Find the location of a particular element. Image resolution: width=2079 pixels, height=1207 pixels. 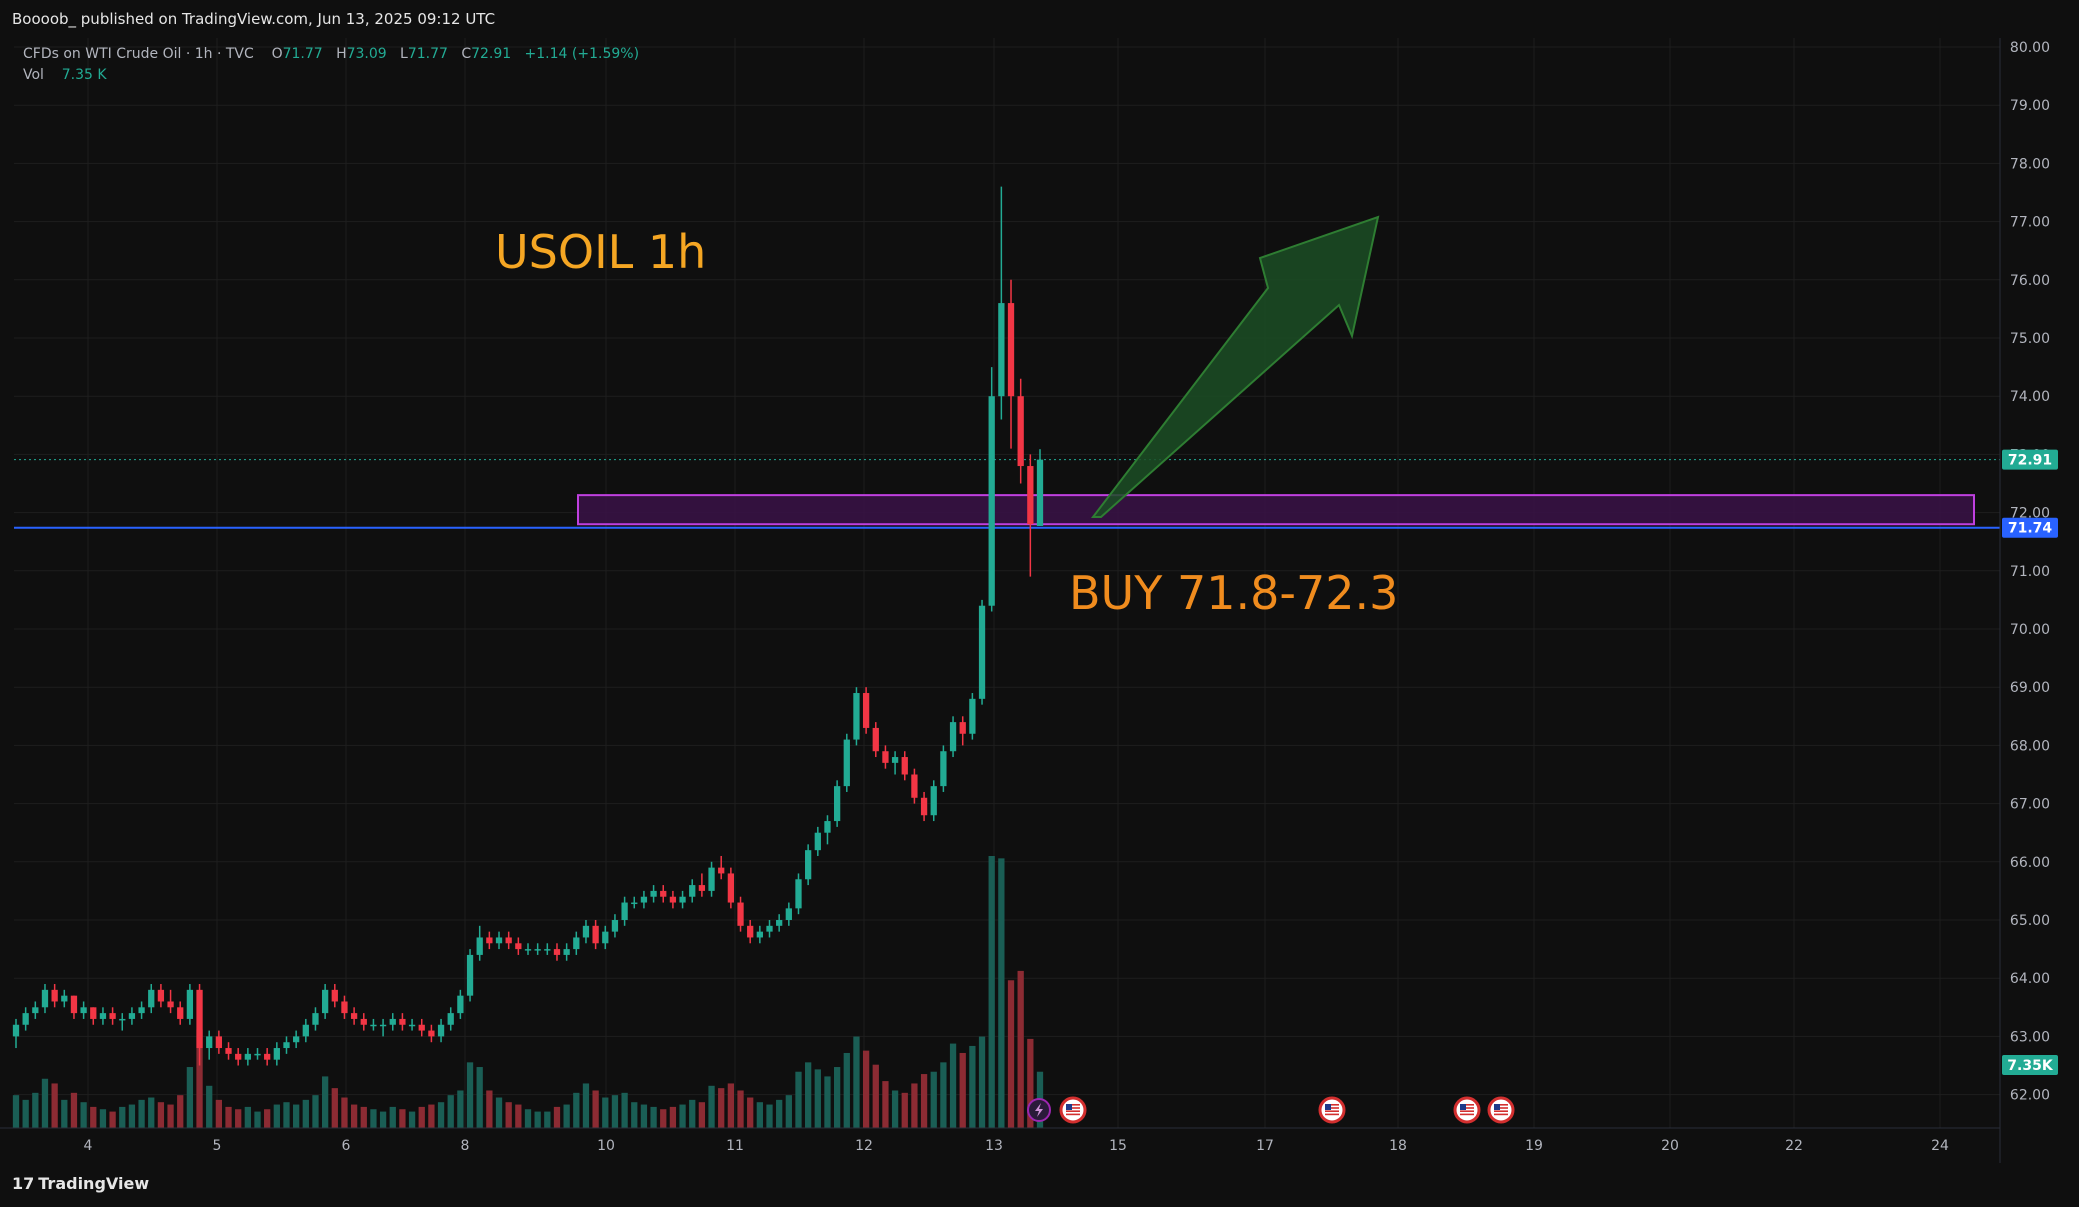

volume-bars is located at coordinates (528, 992).